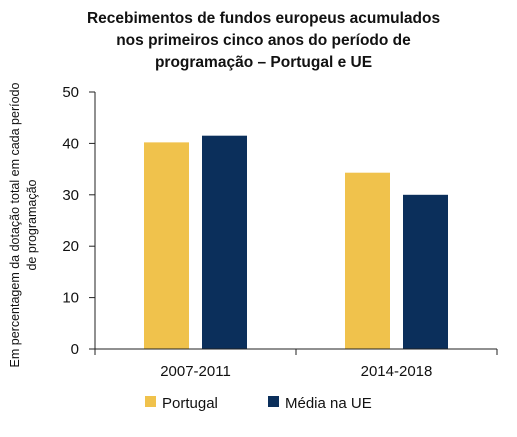  What do you see at coordinates (150, 401) in the screenshot?
I see `legend-swatch-portugal` at bounding box center [150, 401].